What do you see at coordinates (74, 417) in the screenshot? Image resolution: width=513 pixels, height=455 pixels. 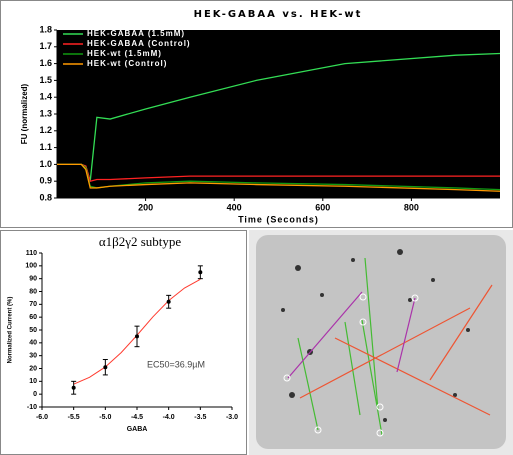 I see `x-tick-label: -5.5` at bounding box center [74, 417].